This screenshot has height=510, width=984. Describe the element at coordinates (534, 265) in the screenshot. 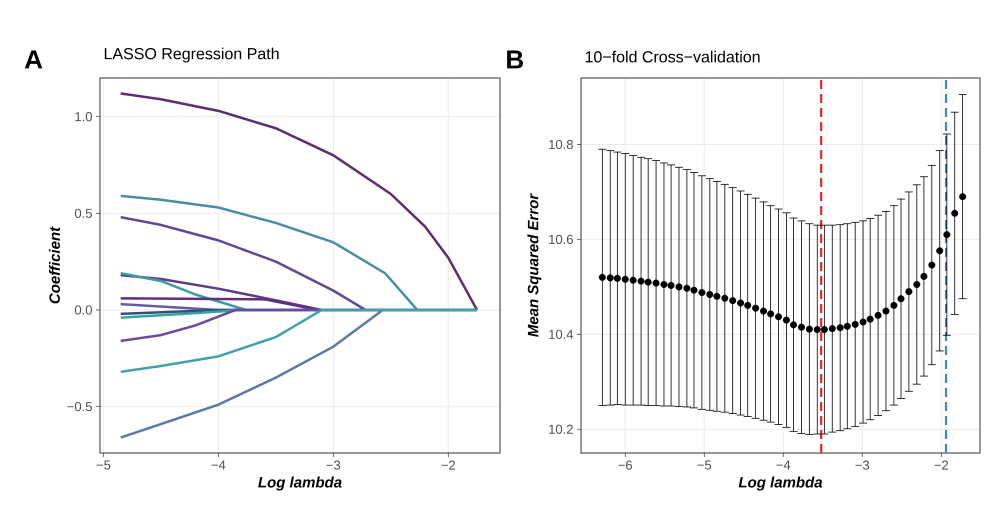

I see `y-axis-title: Mean Squared Error` at that location.